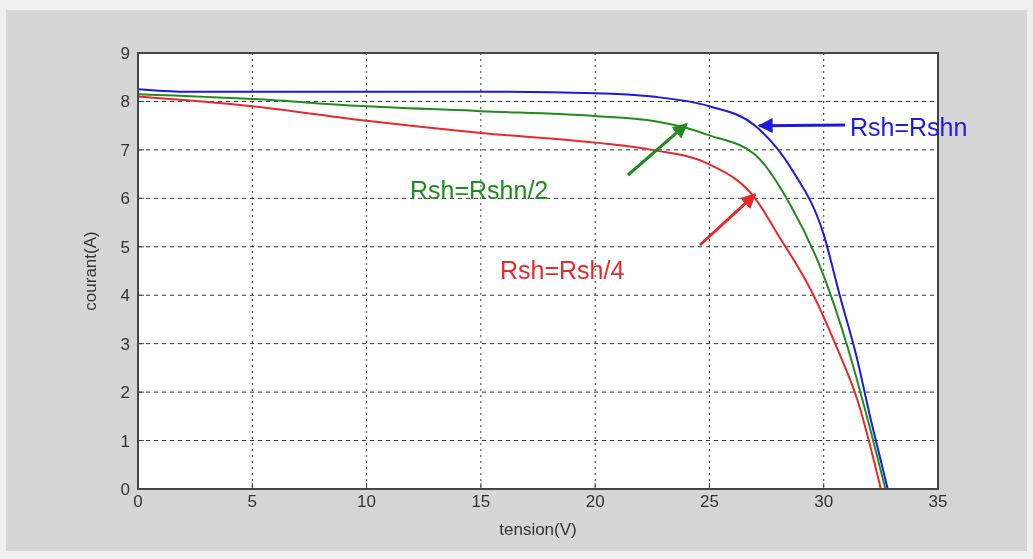  What do you see at coordinates (90, 271) in the screenshot?
I see `y-axis-title: courant(A)` at bounding box center [90, 271].